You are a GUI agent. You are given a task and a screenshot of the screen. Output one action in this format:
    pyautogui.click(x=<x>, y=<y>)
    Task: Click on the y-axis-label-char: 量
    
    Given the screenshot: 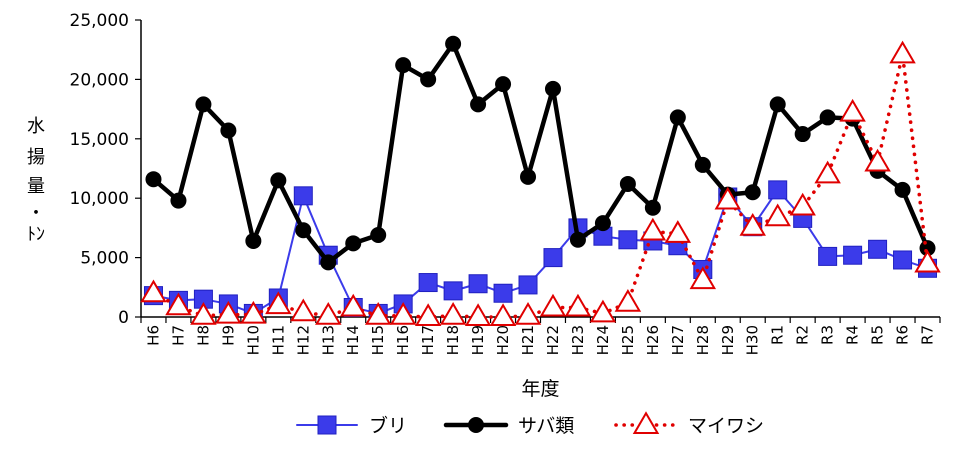 What is the action you would take?
    pyautogui.click(x=36, y=186)
    